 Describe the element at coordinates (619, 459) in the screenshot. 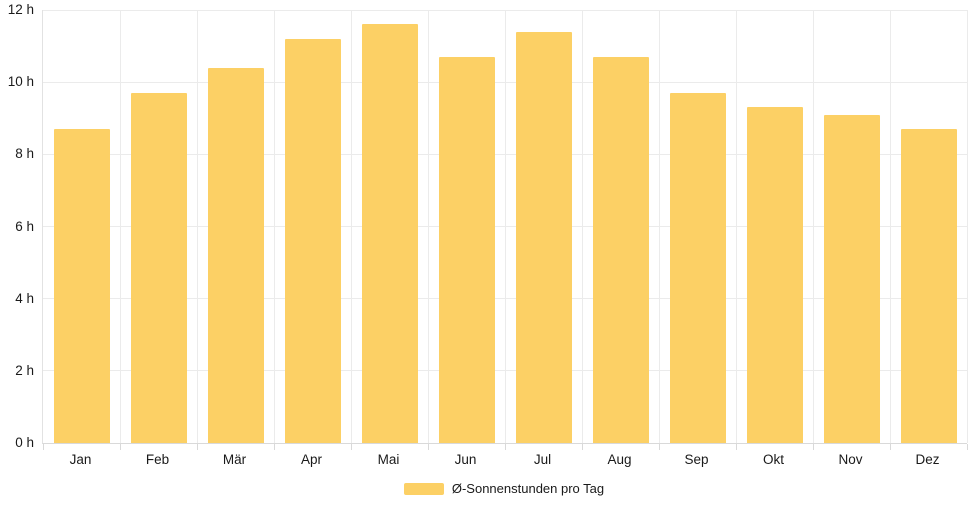

I see `x-tick-label-aug: Aug` at that location.